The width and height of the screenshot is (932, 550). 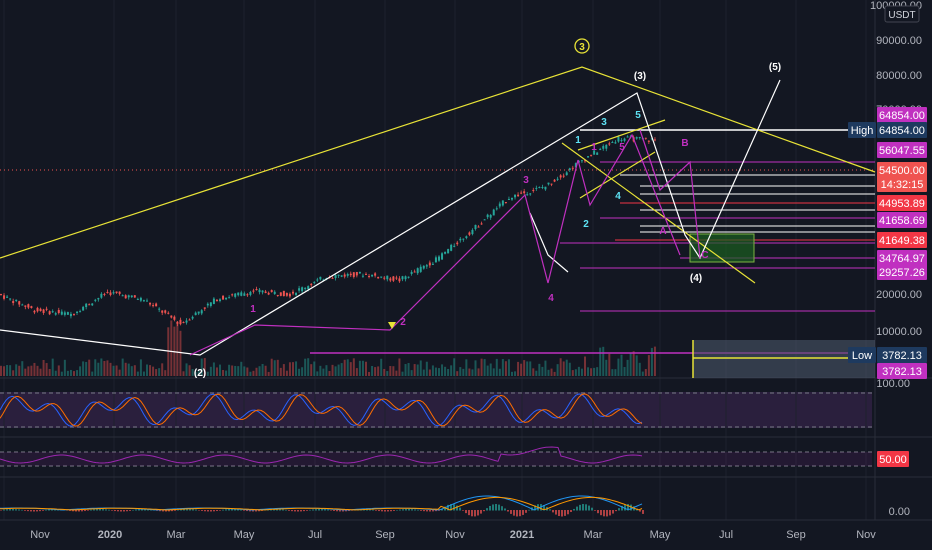 What do you see at coordinates (902, 241) in the screenshot?
I see `price-badge-text: 41649.38` at bounding box center [902, 241].